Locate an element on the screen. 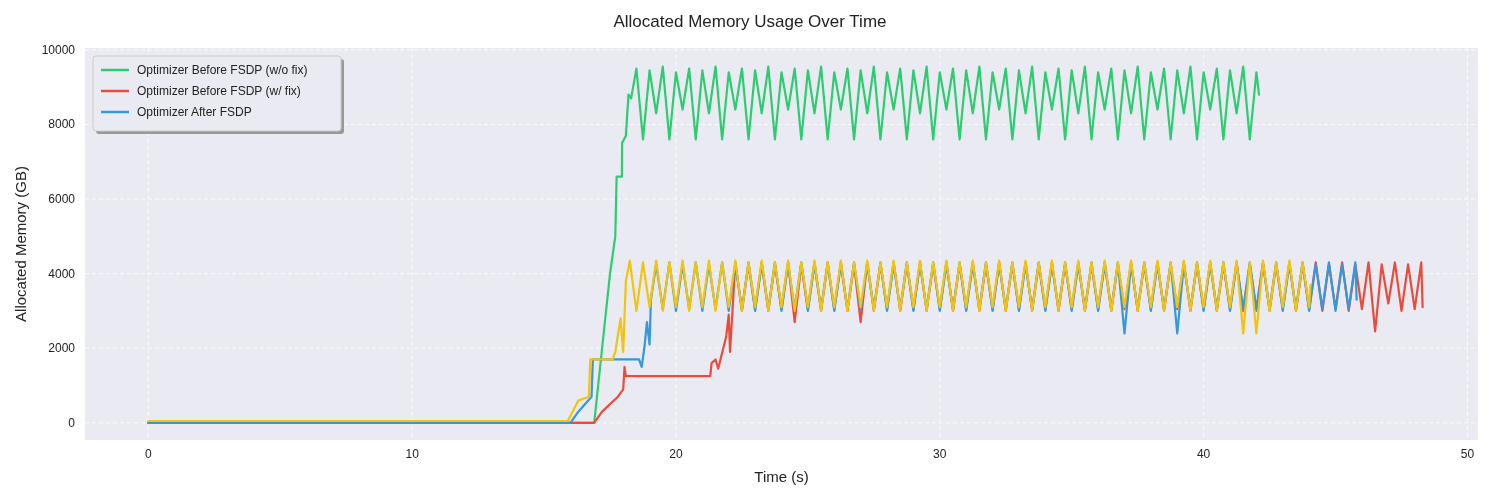  x-tick-label: 20 is located at coordinates (676, 454).